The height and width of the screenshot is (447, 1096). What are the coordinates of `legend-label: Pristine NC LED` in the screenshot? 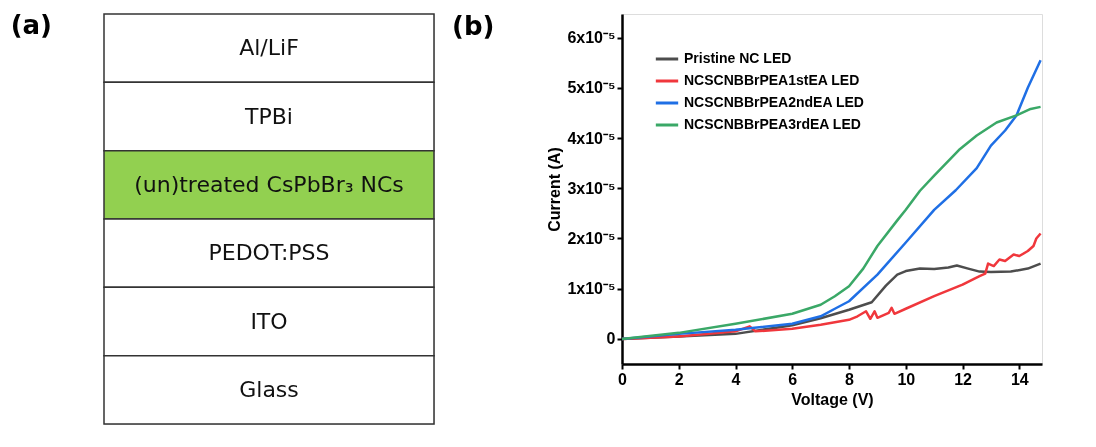 It's located at (738, 58).